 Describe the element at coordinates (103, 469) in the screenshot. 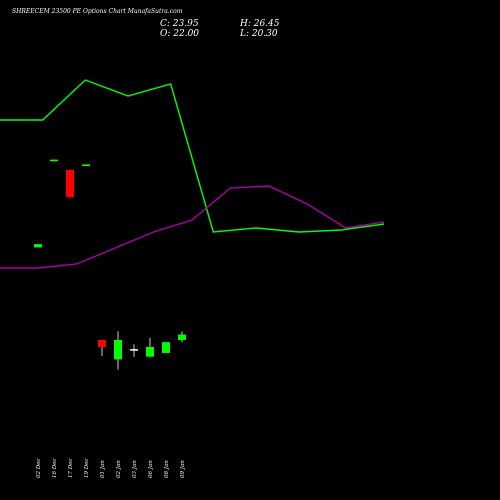

I see `x-tick-label-5: 01 Jan` at that location.